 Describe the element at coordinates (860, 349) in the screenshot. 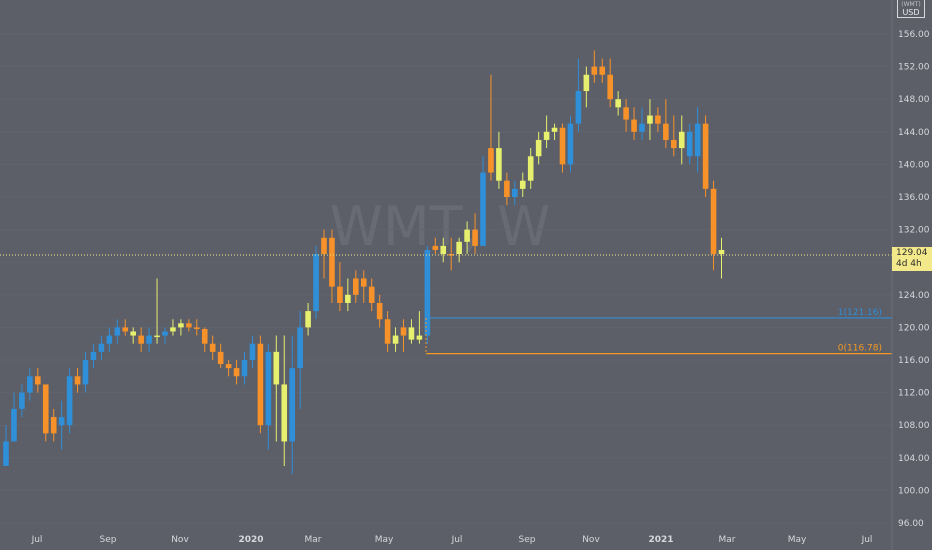

I see `fib-level-label: 0(116.78)` at that location.